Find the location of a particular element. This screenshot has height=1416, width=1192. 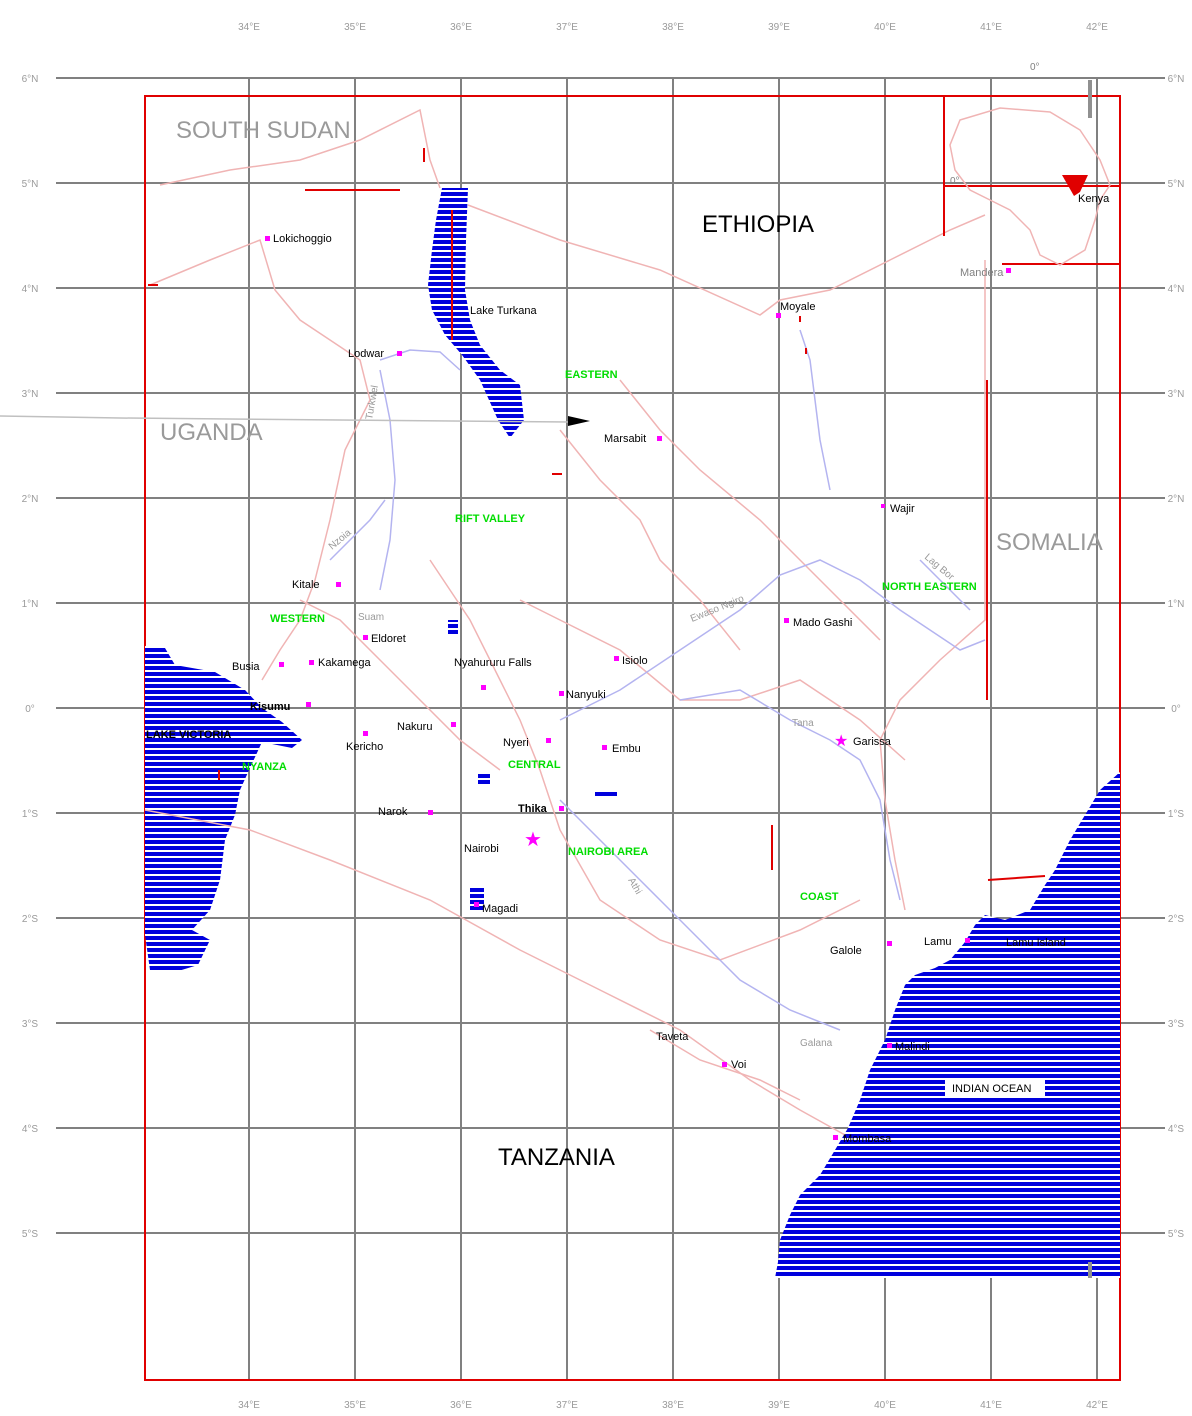

lat-label-right: 2°N is located at coordinates (1176, 499).